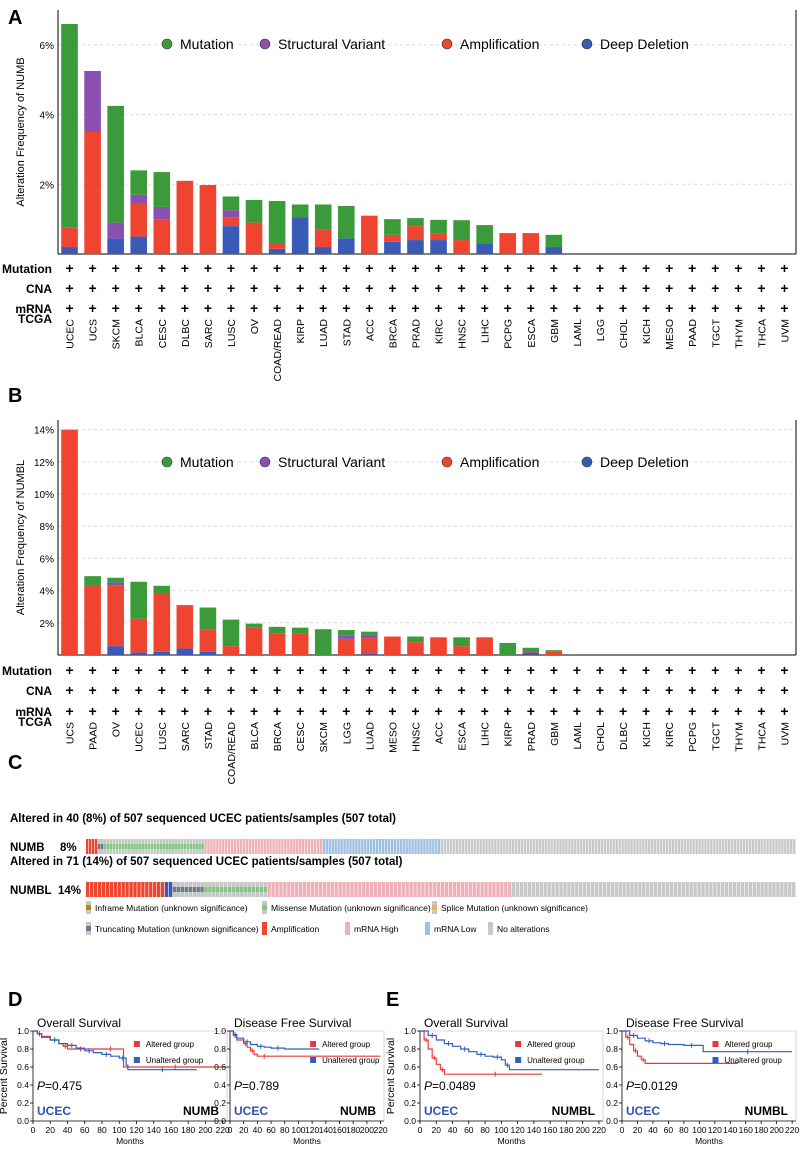  I want to click on x-tick-label: 40, so click(453, 1130).